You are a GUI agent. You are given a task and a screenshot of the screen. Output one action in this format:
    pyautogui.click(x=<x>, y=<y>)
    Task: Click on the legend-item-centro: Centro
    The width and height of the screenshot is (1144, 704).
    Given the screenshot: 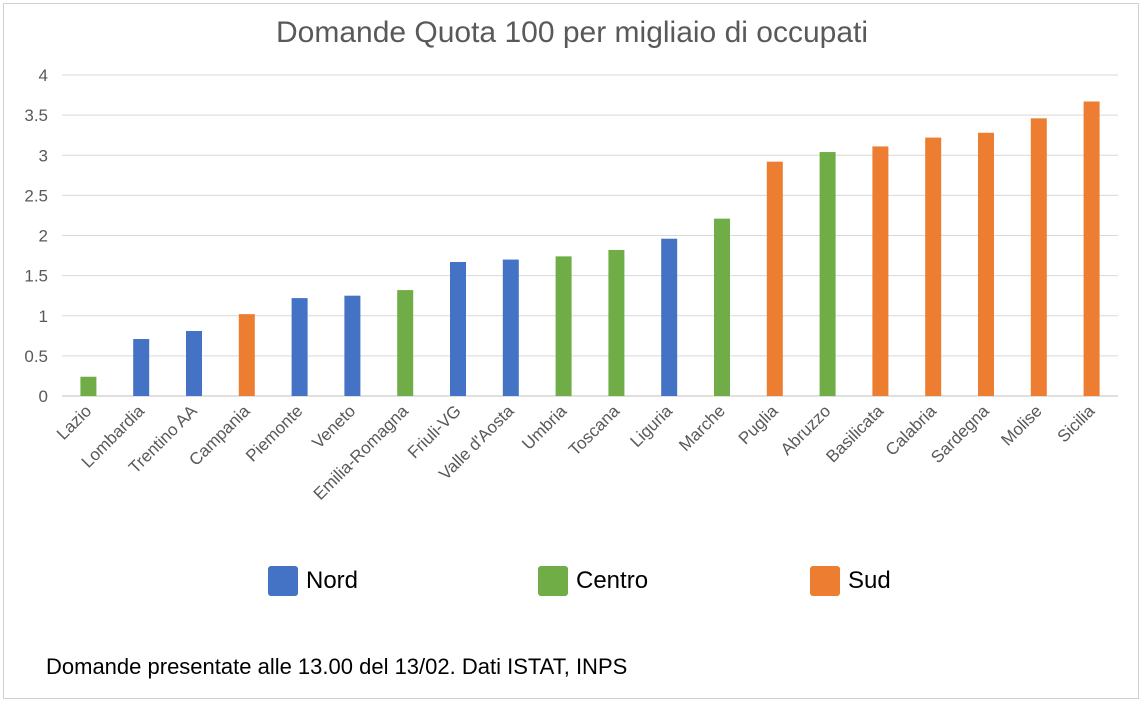 What is the action you would take?
    pyautogui.click(x=593, y=581)
    